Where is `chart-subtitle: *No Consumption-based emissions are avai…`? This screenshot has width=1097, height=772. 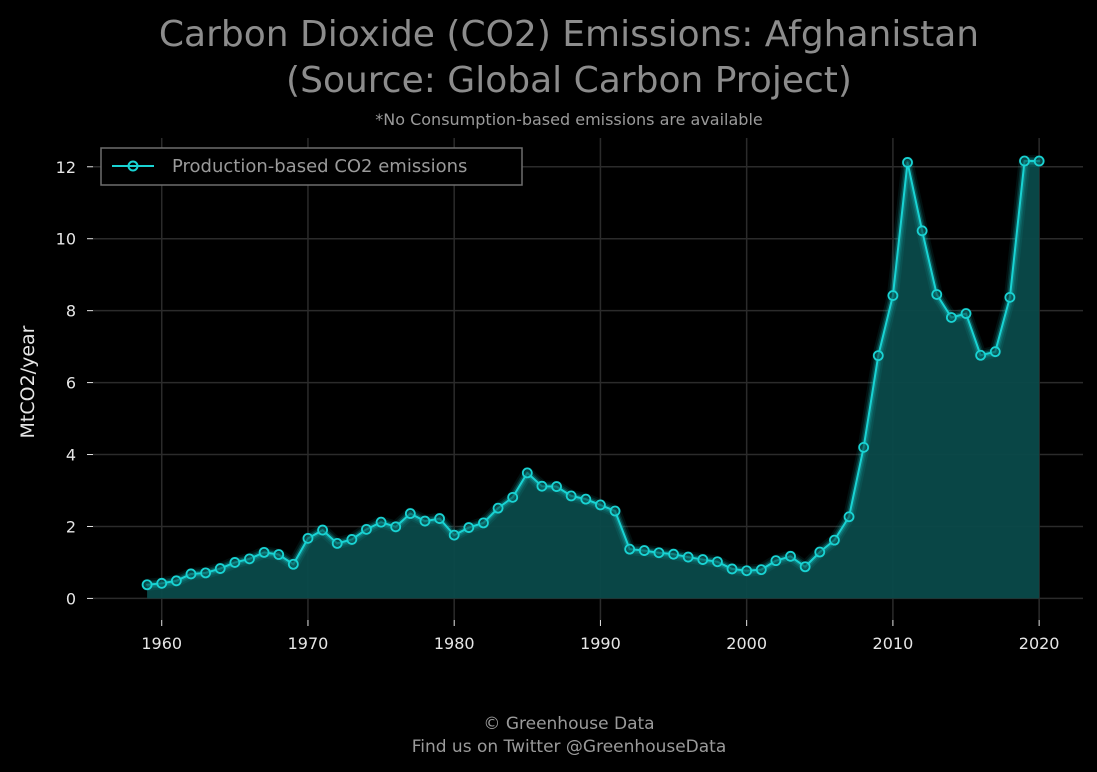
chart-subtitle: *No Consumption-based emissions are avai… is located at coordinates (569, 119).